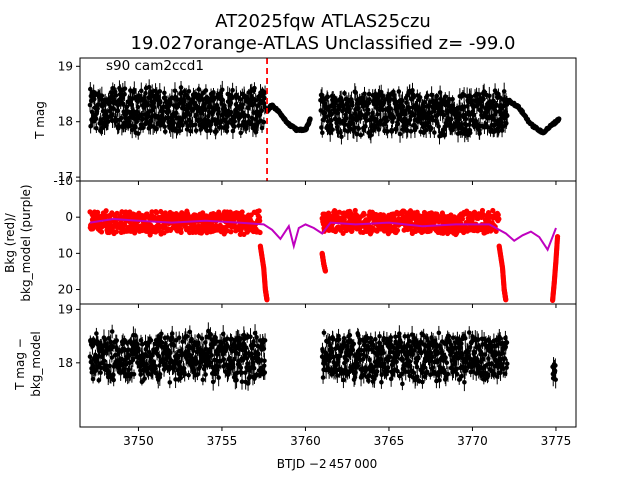  I want to click on model-line, so click(323, 234).